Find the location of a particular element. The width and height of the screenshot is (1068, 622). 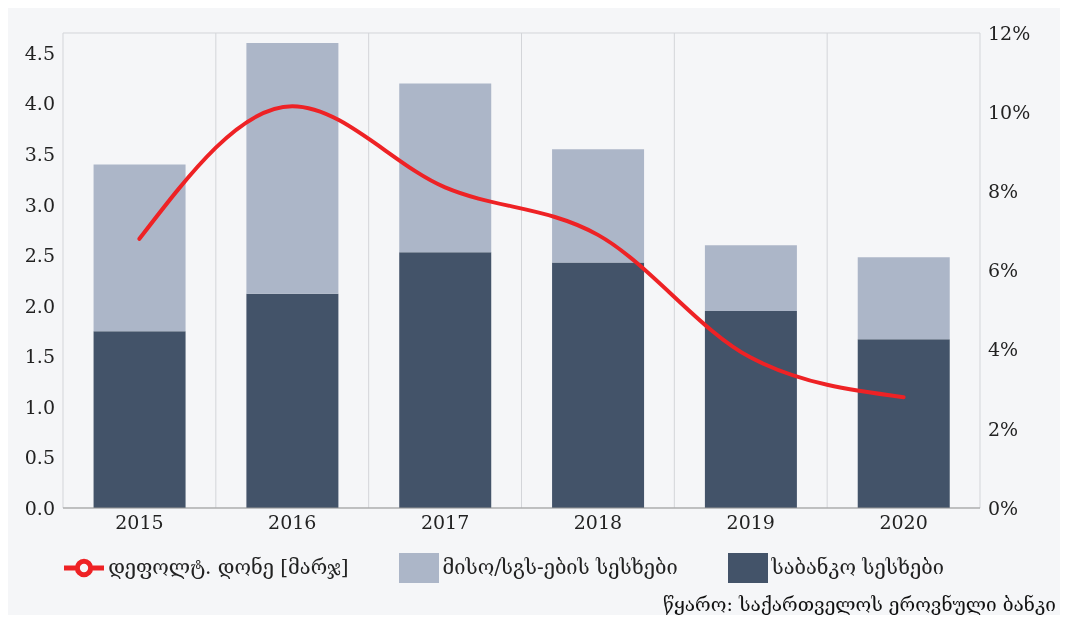

y-tick-label: 1.5 is located at coordinates (39, 356).